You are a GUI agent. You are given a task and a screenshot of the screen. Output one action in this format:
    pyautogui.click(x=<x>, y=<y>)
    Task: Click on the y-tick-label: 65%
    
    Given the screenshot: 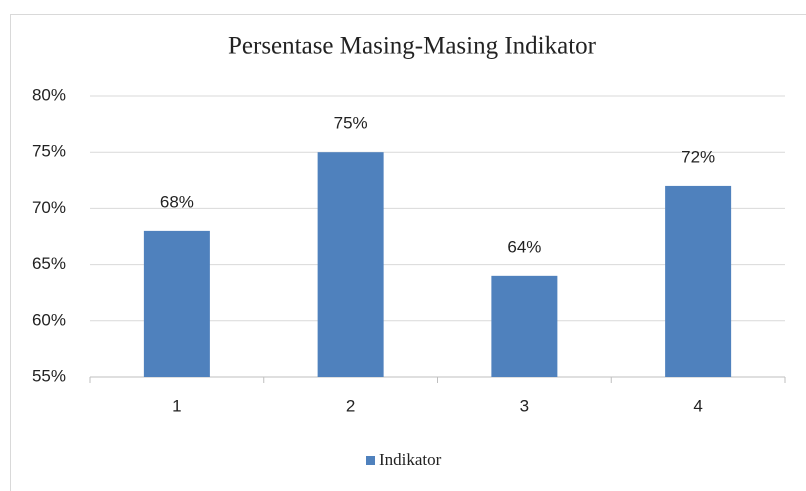 What is the action you would take?
    pyautogui.click(x=49, y=263)
    